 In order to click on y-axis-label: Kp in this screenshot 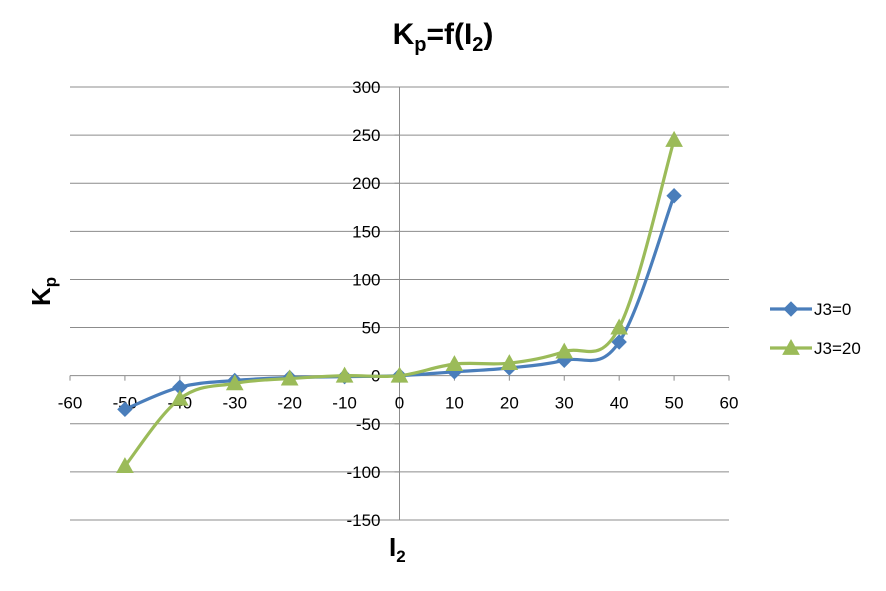, I will do `click(43, 291)`.